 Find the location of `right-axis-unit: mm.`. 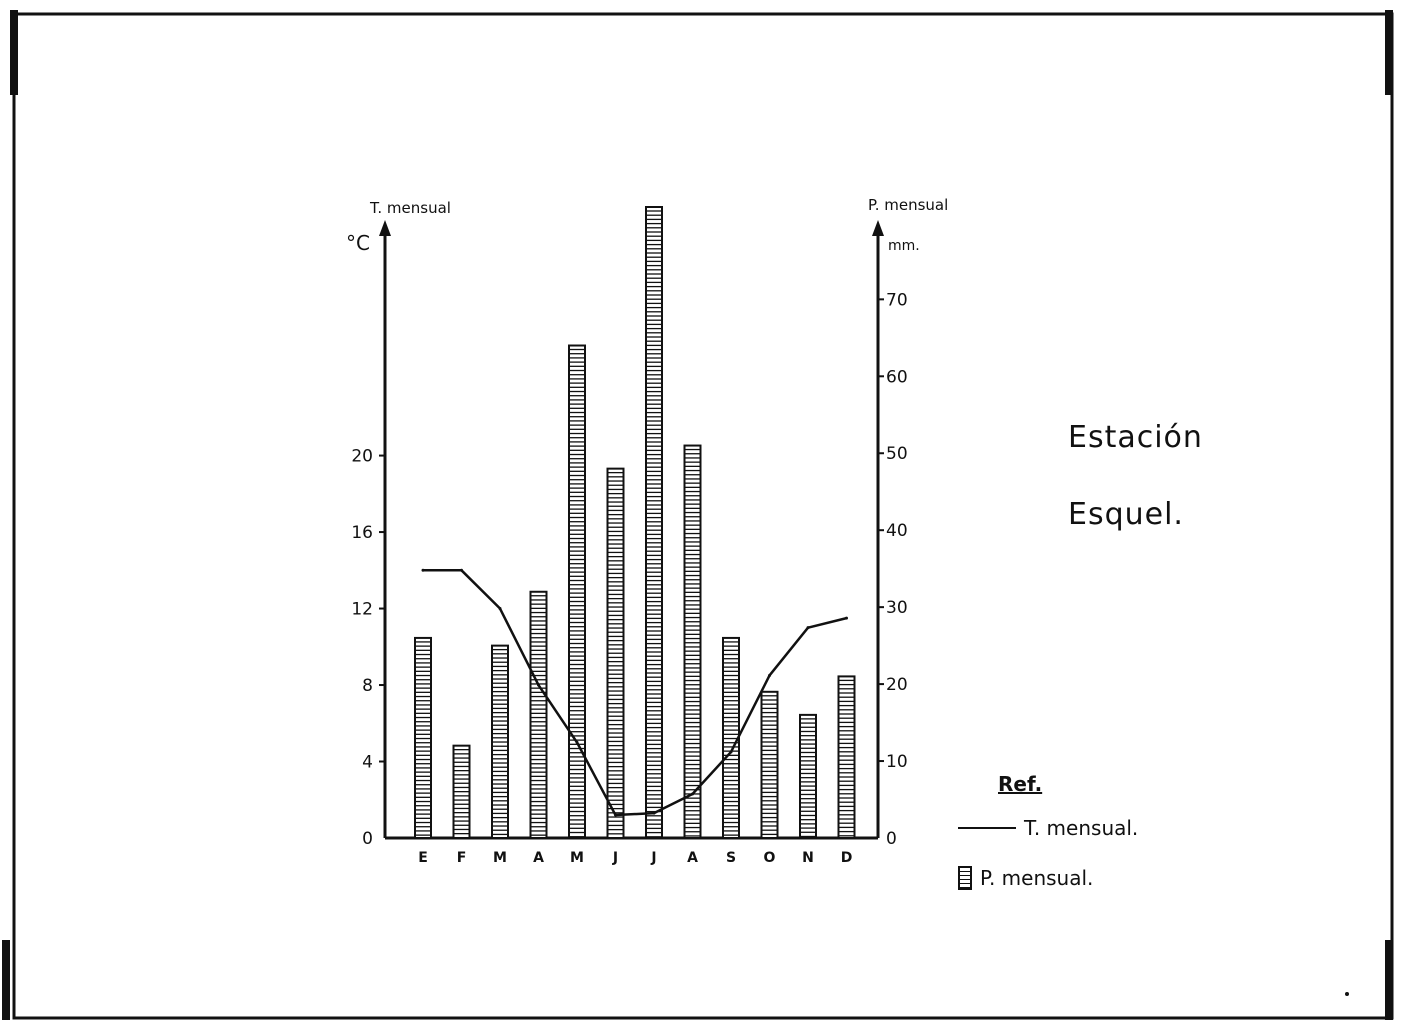

right-axis-unit: mm. is located at coordinates (904, 246).